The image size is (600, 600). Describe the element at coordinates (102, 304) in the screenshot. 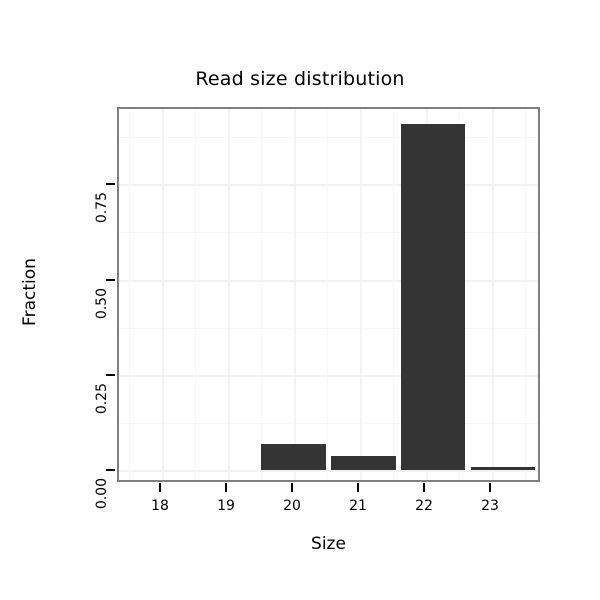

I see `y-tick-label: 0.50` at that location.